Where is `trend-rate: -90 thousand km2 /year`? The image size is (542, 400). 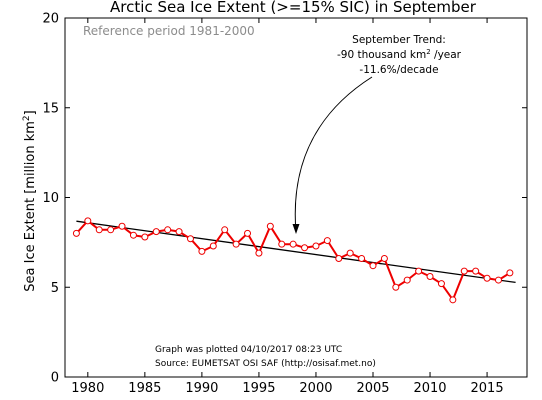 trend-rate: -90 thousand km2 /year is located at coordinates (399, 54).